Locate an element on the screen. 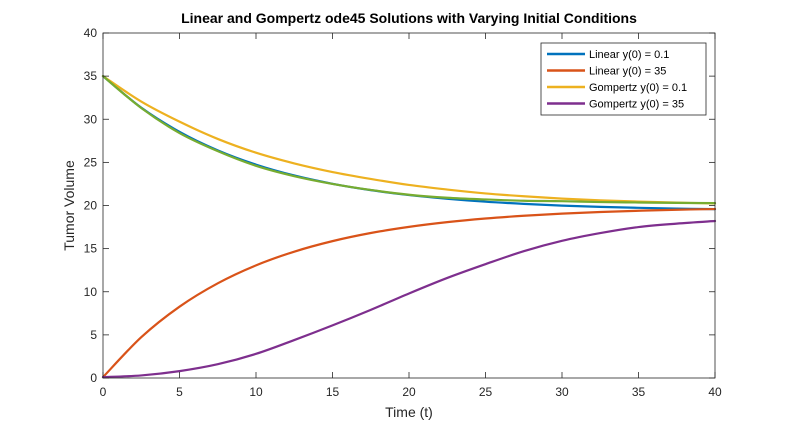 The width and height of the screenshot is (791, 431). legend-label: Linear y(0) = 35 is located at coordinates (627, 72).